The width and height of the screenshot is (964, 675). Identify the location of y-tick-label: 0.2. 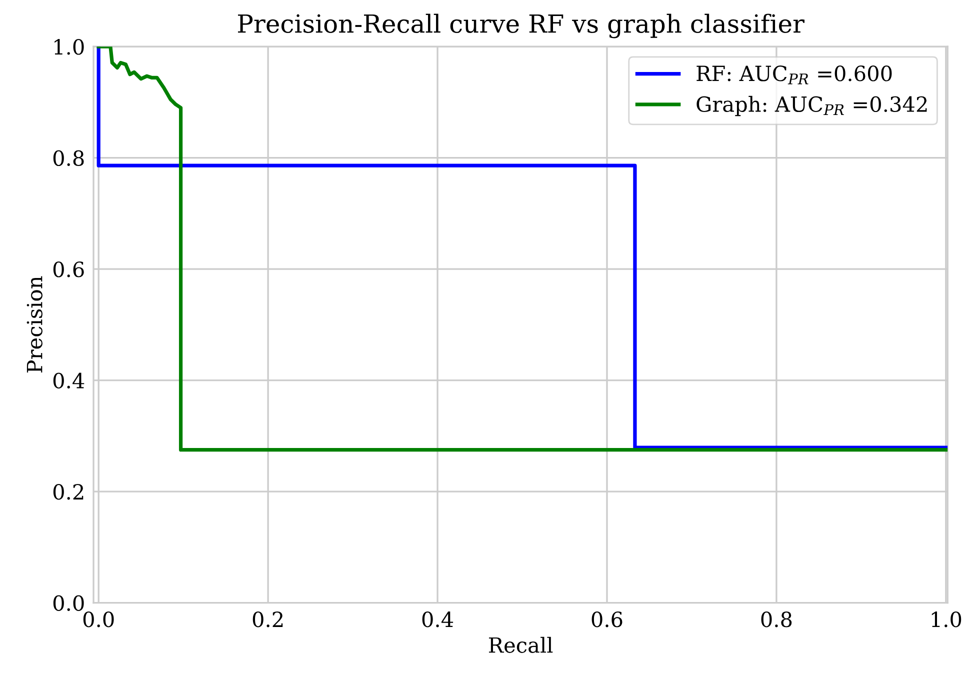
(68, 492).